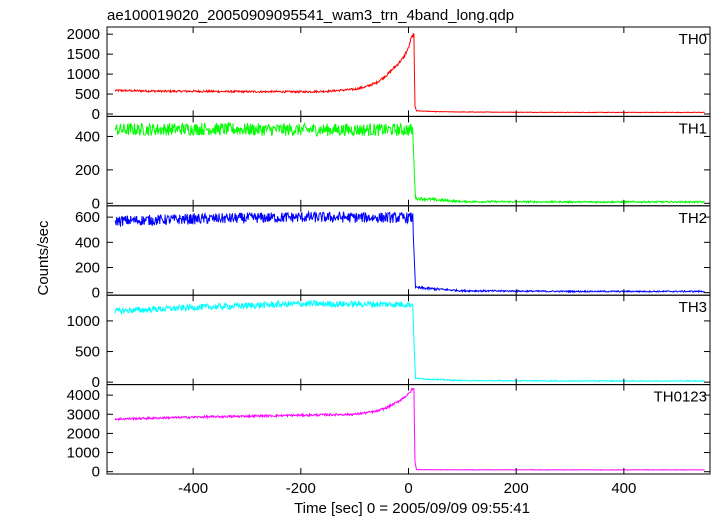  Describe the element at coordinates (83, 54) in the screenshot. I see `y-tick-label: 1500` at that location.